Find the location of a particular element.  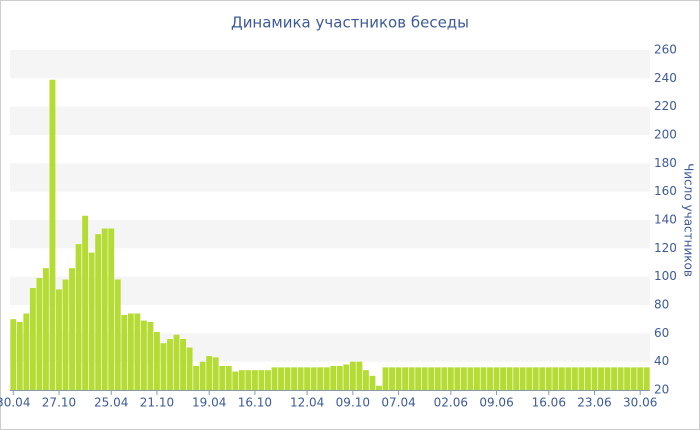

y-tick-label: 40 is located at coordinates (661, 361).